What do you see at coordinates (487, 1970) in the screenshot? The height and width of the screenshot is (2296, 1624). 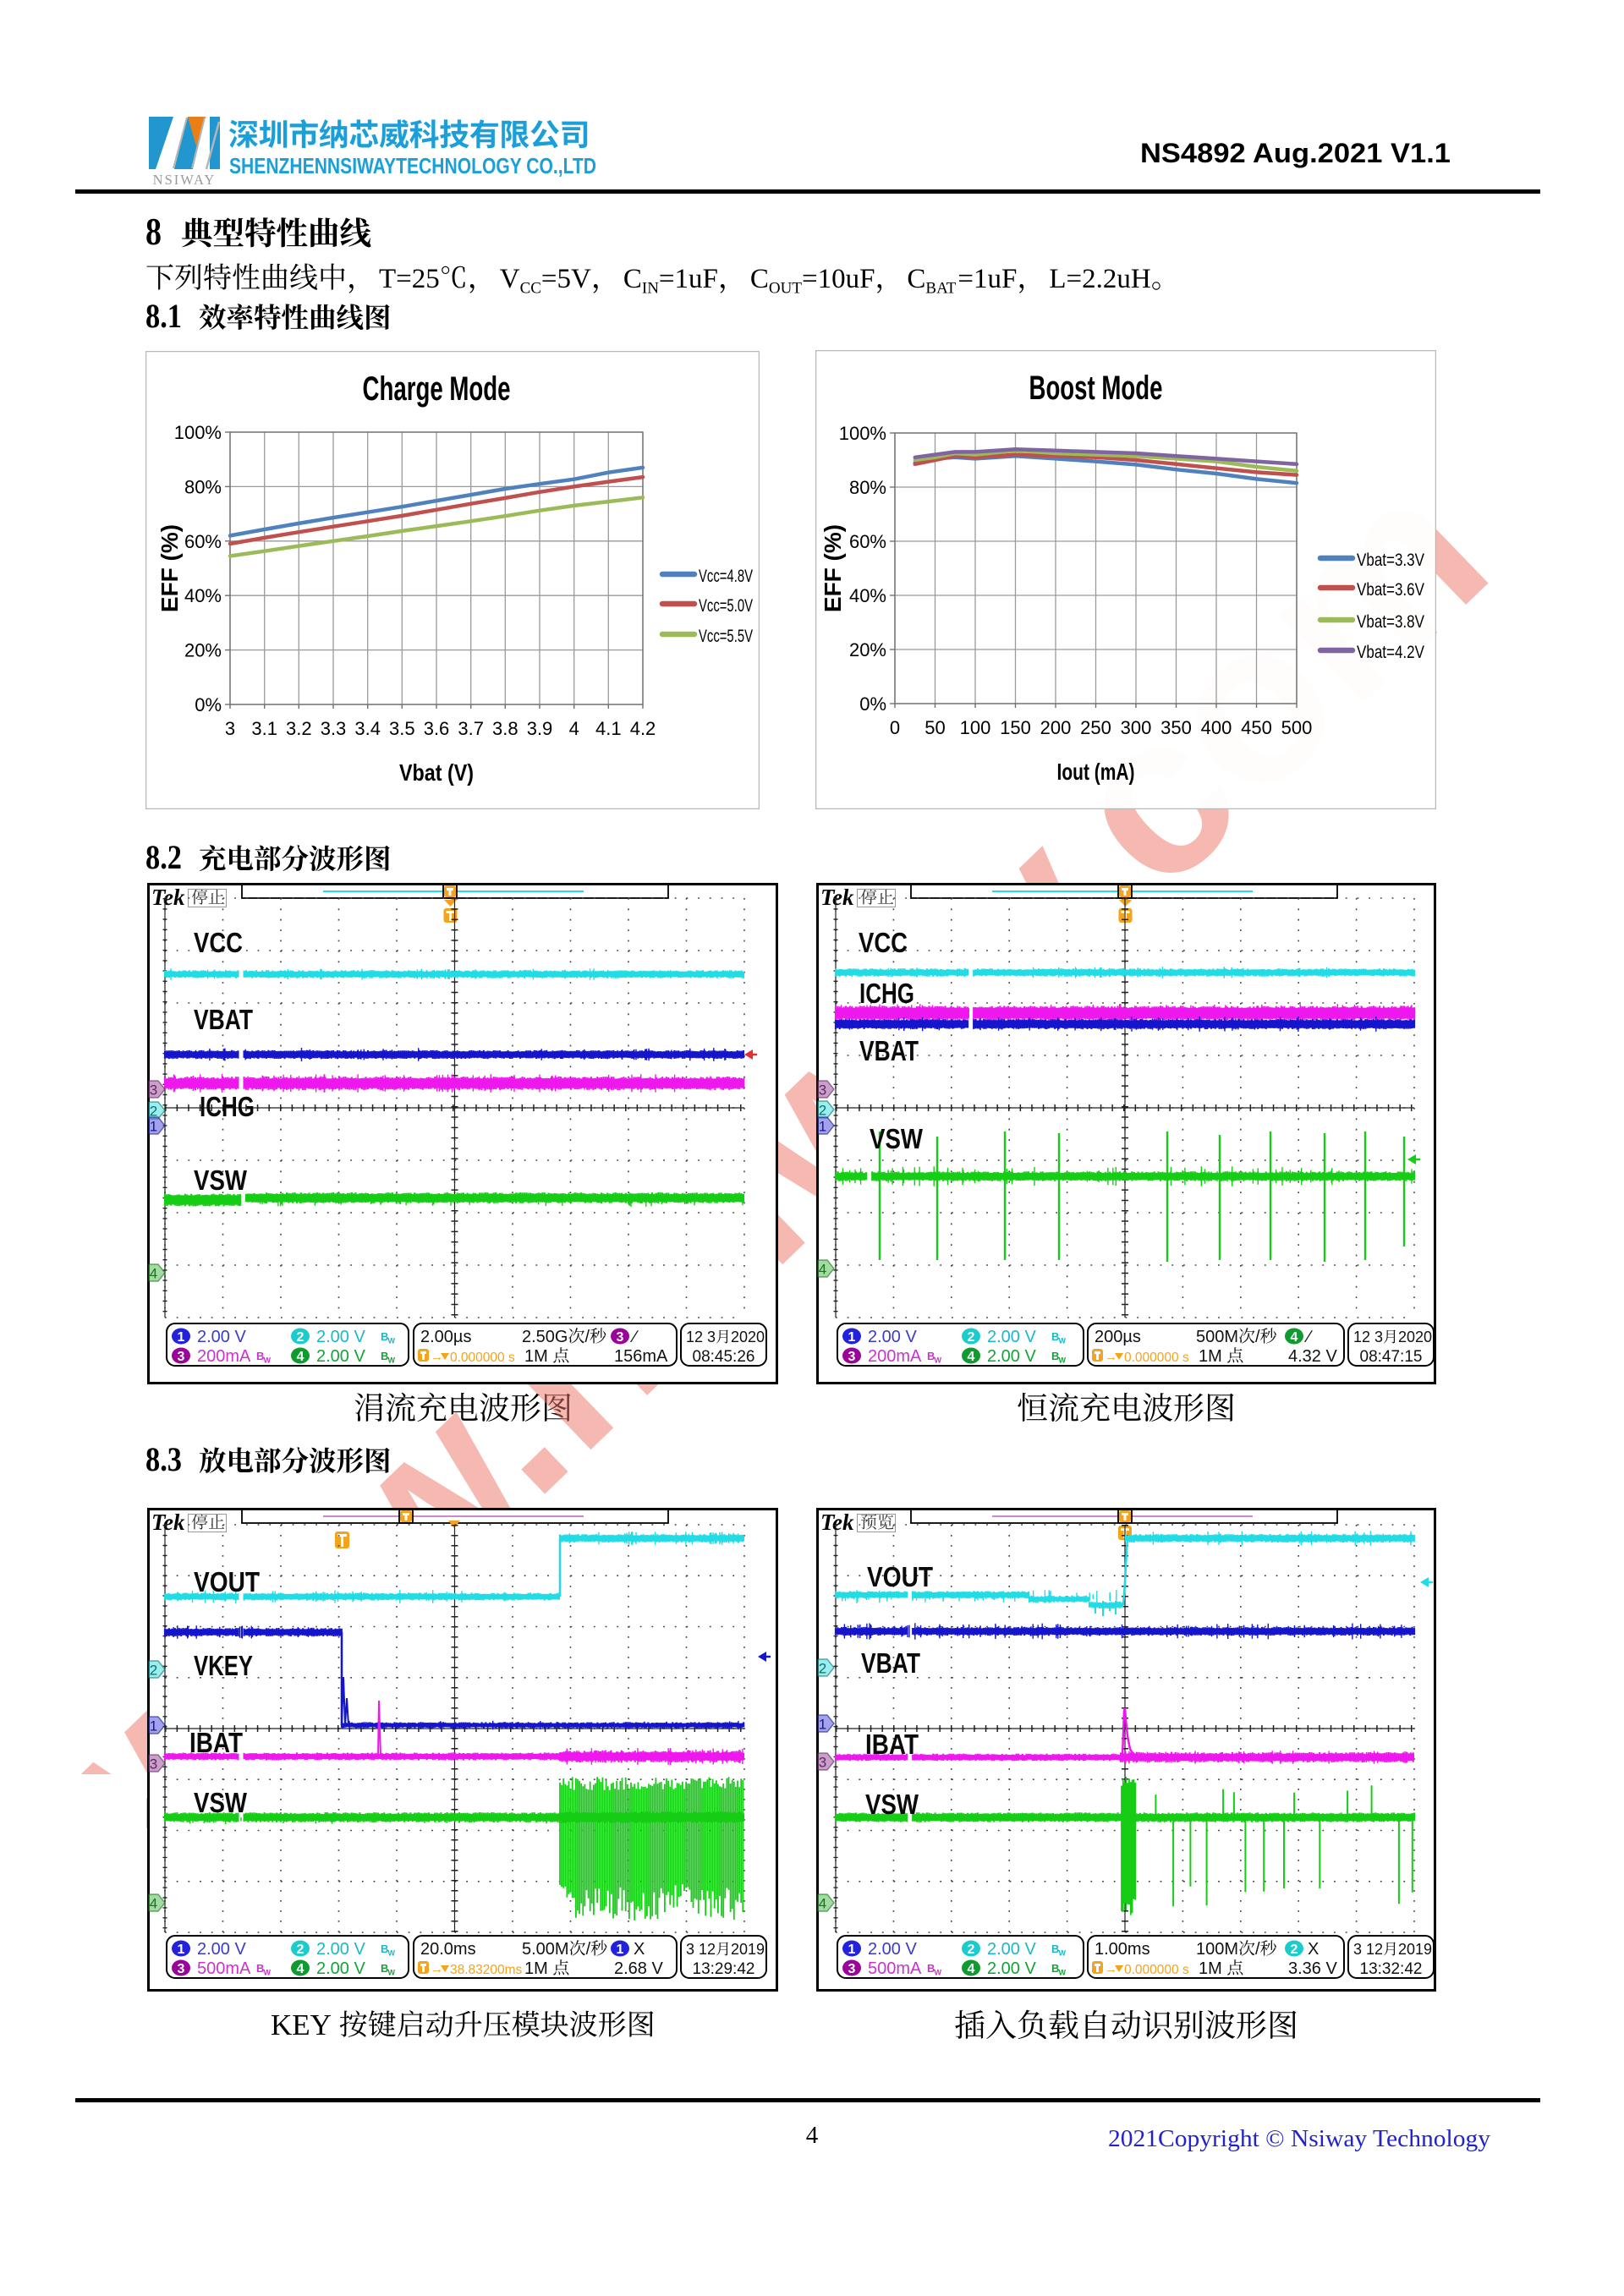 I see `svg-text: 38.83200ms` at bounding box center [487, 1970].